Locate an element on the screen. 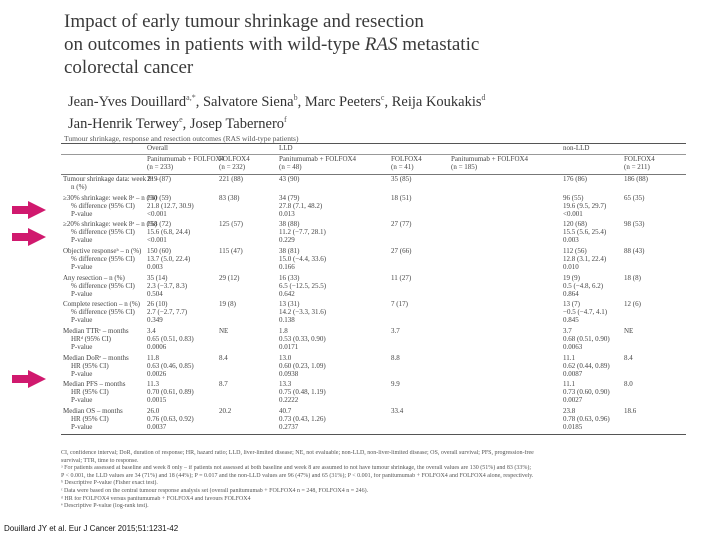  table-cell: <0.001 is located at coordinates (157, 240).